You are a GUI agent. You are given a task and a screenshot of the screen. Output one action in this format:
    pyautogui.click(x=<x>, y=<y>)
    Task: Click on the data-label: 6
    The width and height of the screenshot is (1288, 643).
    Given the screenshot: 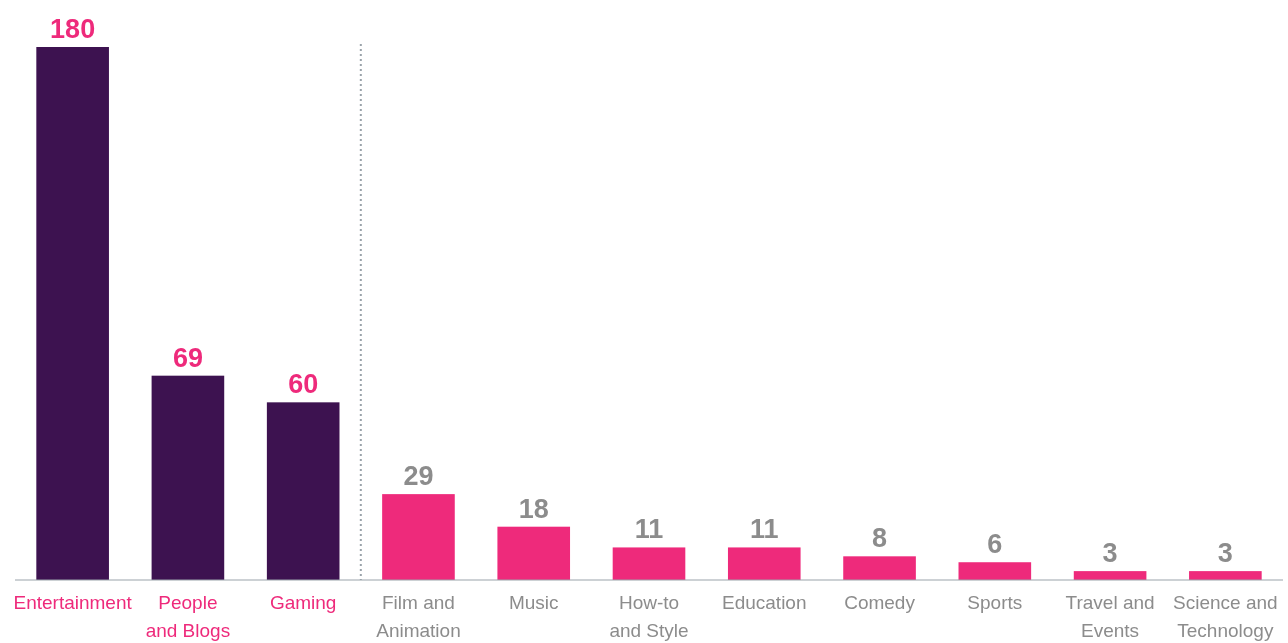 What is the action you would take?
    pyautogui.click(x=995, y=544)
    